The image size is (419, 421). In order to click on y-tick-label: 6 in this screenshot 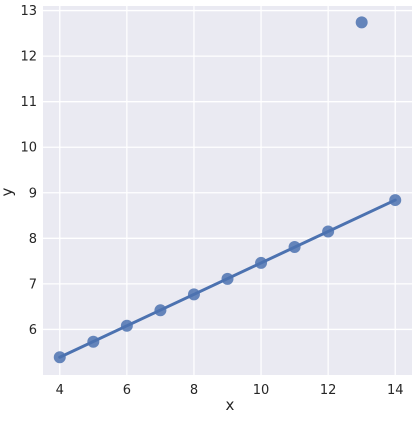, I will do `click(33, 330)`.